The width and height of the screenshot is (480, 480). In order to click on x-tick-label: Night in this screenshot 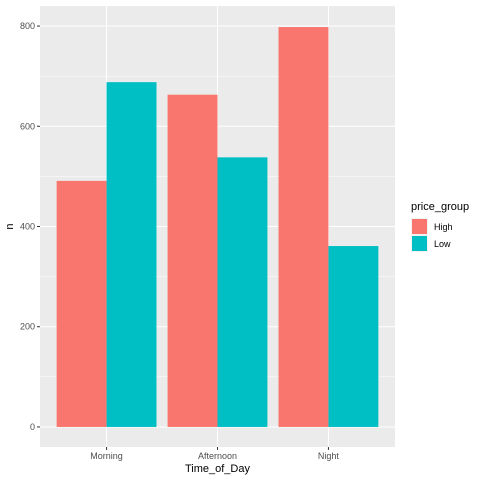, I will do `click(329, 456)`.